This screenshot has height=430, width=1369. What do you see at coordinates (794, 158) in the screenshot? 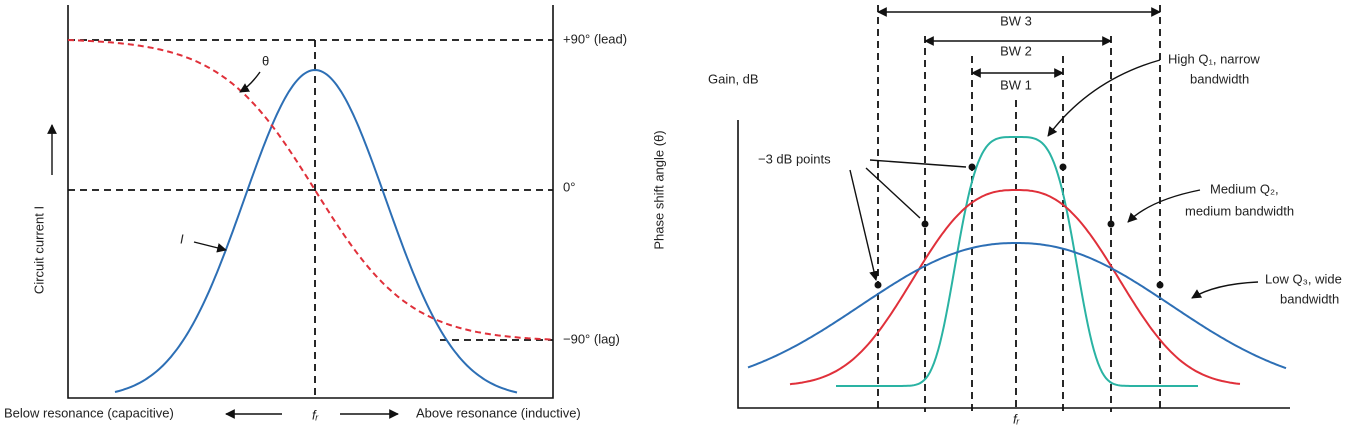
I see `points-label: −3 dB points` at bounding box center [794, 158].